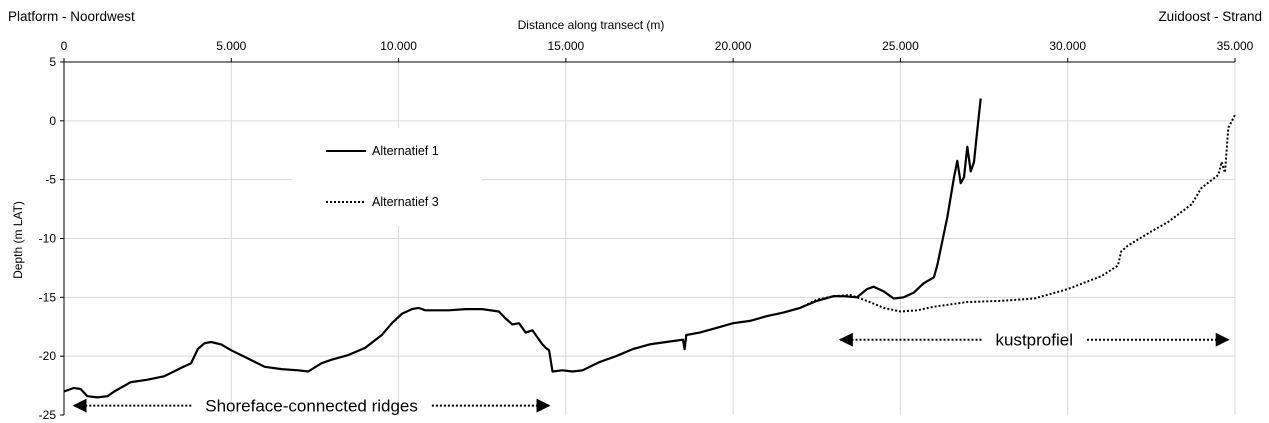 This screenshot has height=423, width=1269. What do you see at coordinates (405, 151) in the screenshot?
I see `legend-label-alternatief-1: Alternatief 1` at bounding box center [405, 151].